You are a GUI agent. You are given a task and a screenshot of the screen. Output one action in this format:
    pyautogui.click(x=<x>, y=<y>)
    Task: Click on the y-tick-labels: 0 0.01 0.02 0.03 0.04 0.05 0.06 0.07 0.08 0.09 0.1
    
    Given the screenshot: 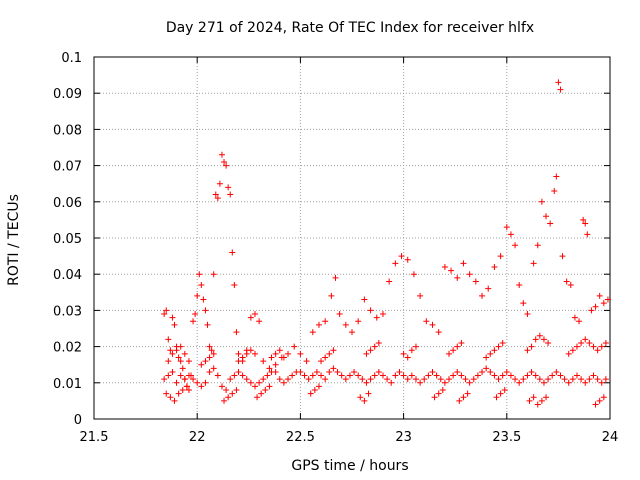 What is the action you would take?
    pyautogui.click(x=67, y=239)
    